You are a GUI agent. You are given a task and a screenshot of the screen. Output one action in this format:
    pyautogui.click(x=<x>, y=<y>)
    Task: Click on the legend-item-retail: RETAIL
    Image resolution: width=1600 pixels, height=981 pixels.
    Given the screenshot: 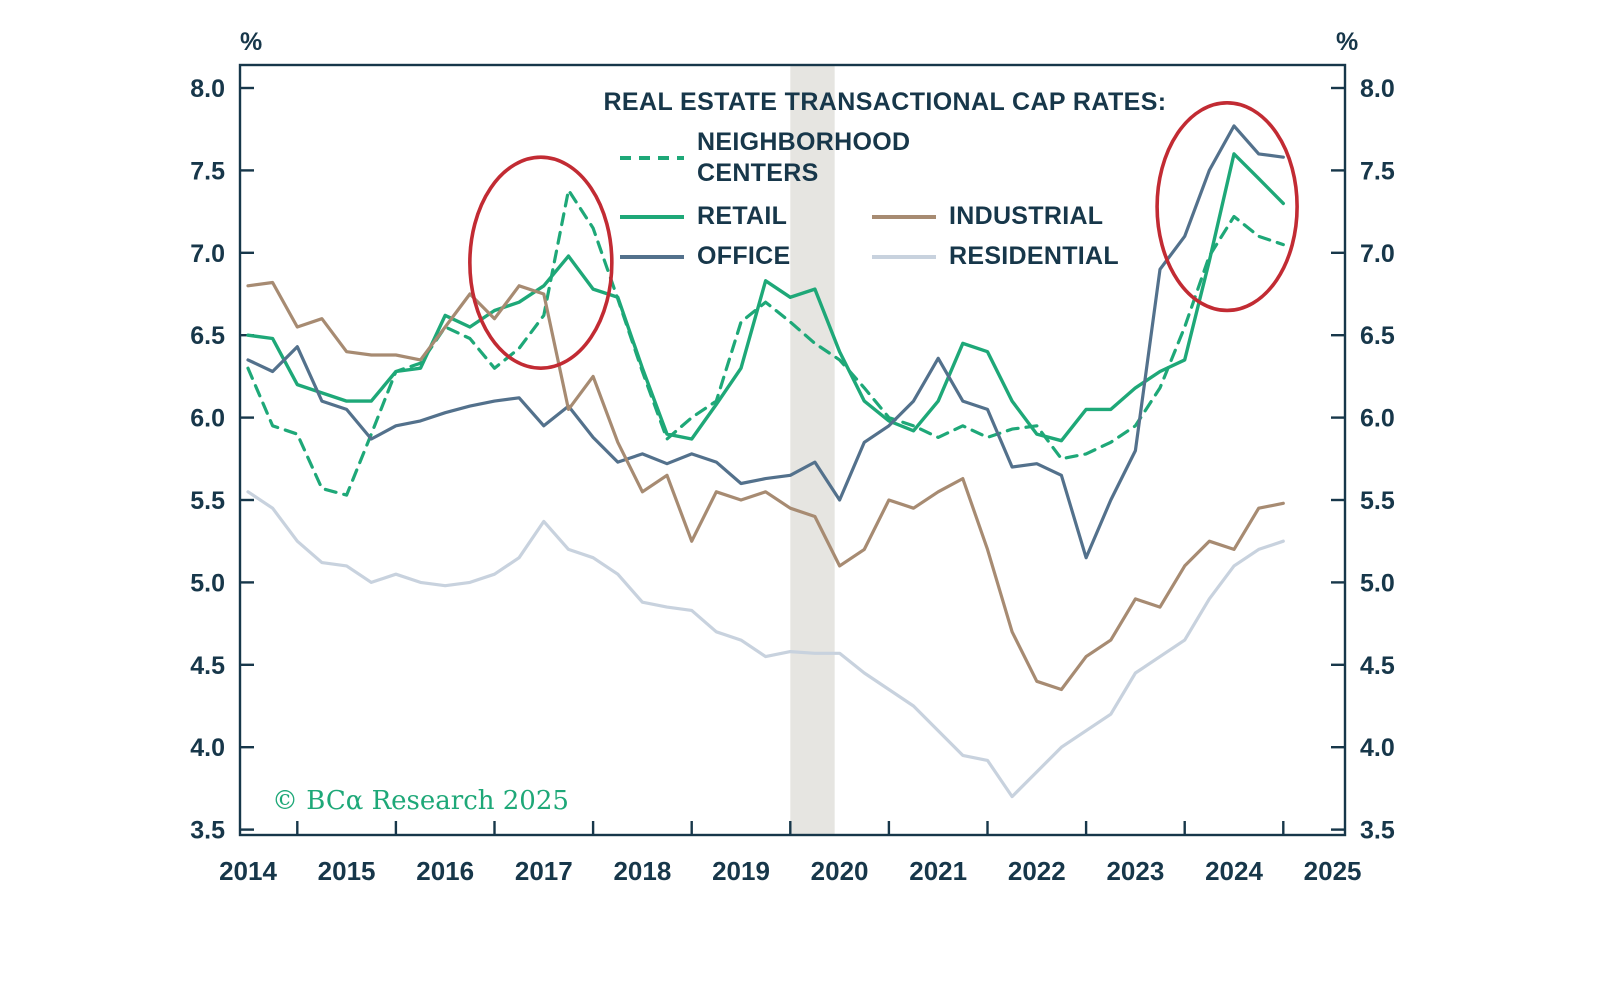 What is the action you would take?
    pyautogui.click(x=703, y=216)
    